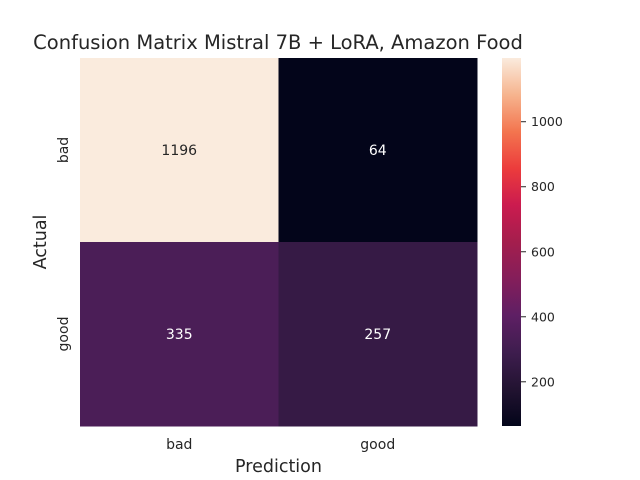 Image resolution: width=640 pixels, height=480 pixels. I want to click on cell-value-label: 335, so click(179, 335).